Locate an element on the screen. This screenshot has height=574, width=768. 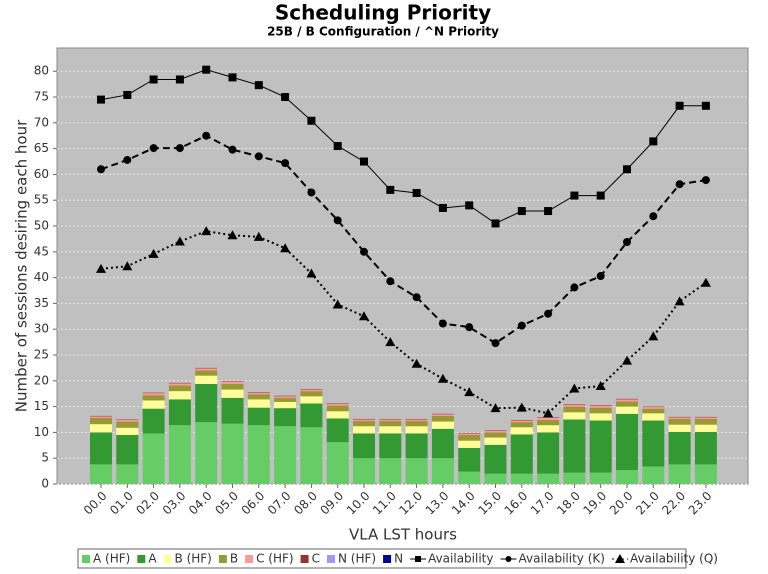
x-tick-label: 11.0 is located at coordinates (384, 503).